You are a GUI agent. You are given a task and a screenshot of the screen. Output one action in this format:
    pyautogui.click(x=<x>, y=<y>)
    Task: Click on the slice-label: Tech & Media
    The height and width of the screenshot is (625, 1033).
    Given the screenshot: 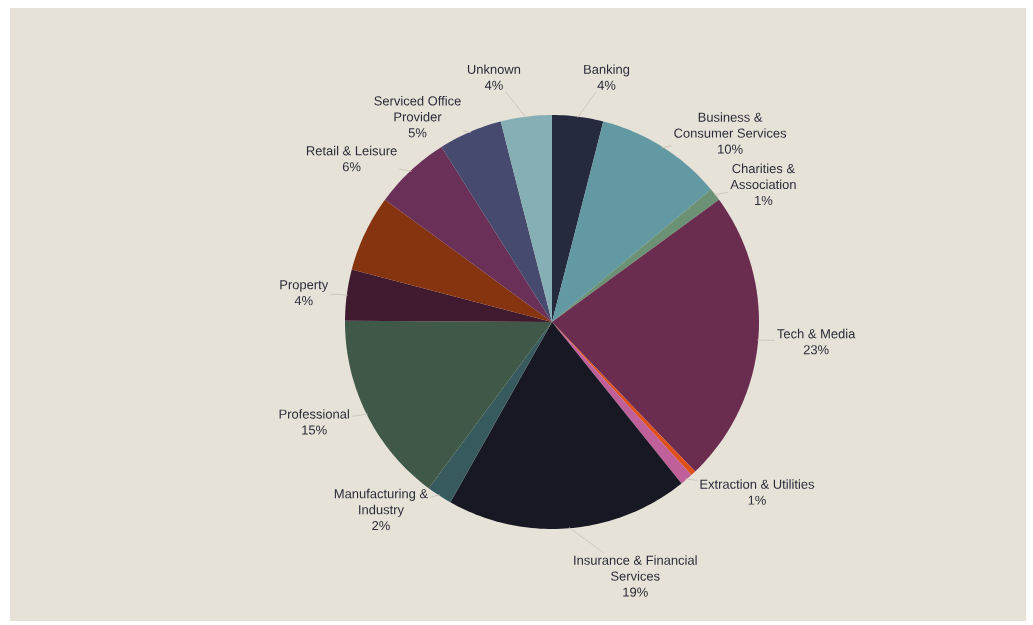 What is the action you would take?
    pyautogui.click(x=816, y=333)
    